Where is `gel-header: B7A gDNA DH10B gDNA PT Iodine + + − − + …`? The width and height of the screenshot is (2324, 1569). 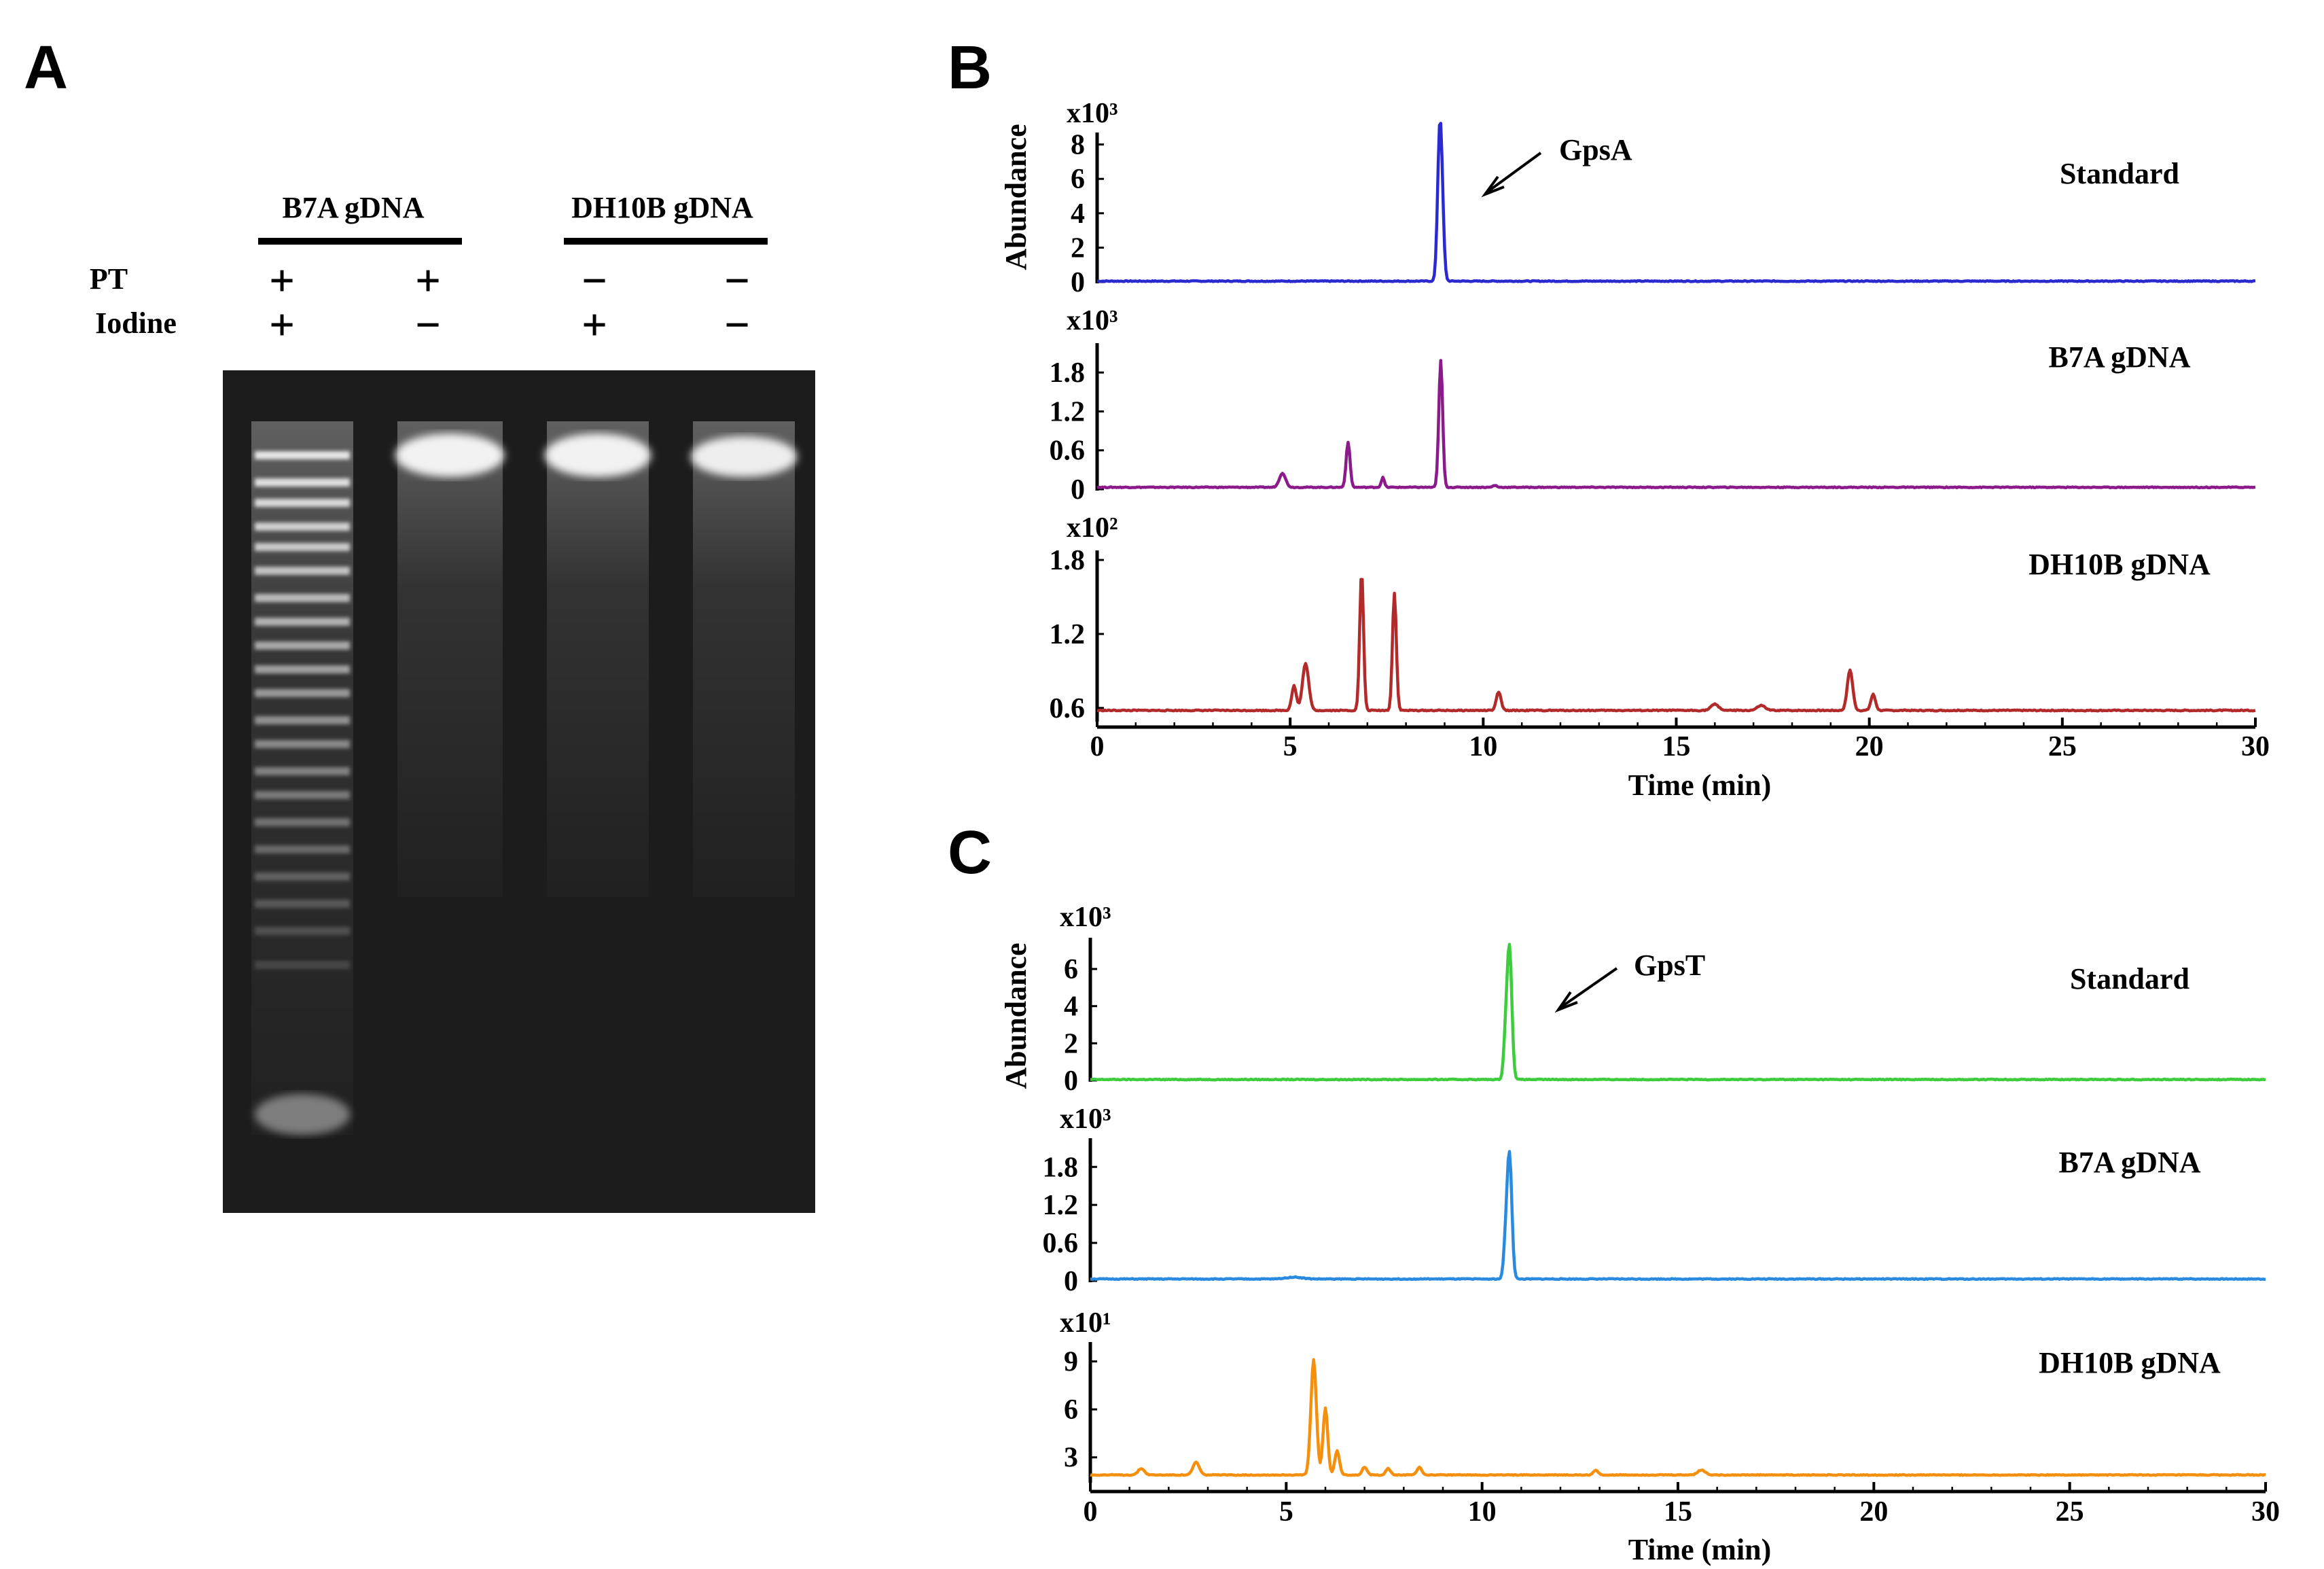 gel-header: B7A gDNA DH10B gDNA PT Iodine + + − − + … is located at coordinates (429, 269).